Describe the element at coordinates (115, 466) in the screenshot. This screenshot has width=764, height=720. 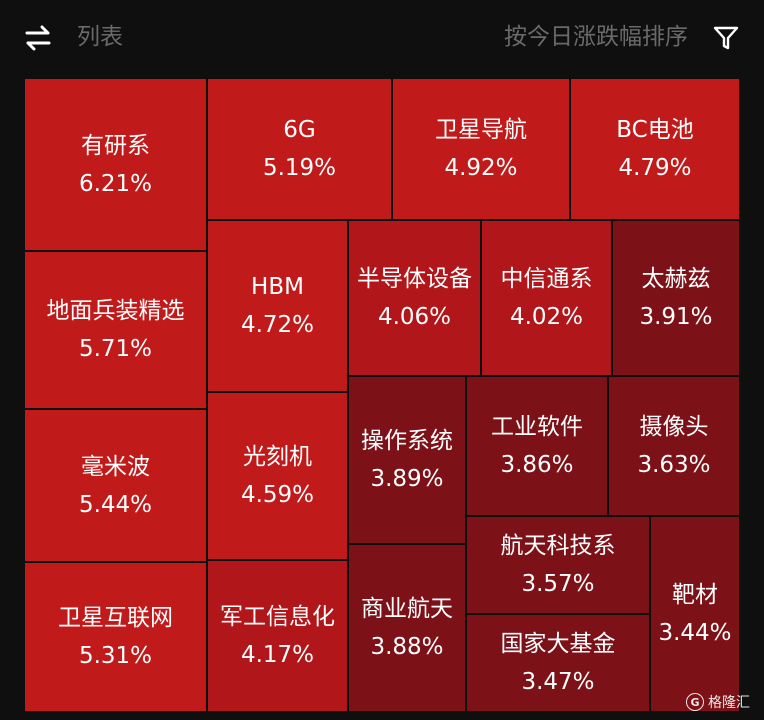
I see `tile-name: 毫米波` at that location.